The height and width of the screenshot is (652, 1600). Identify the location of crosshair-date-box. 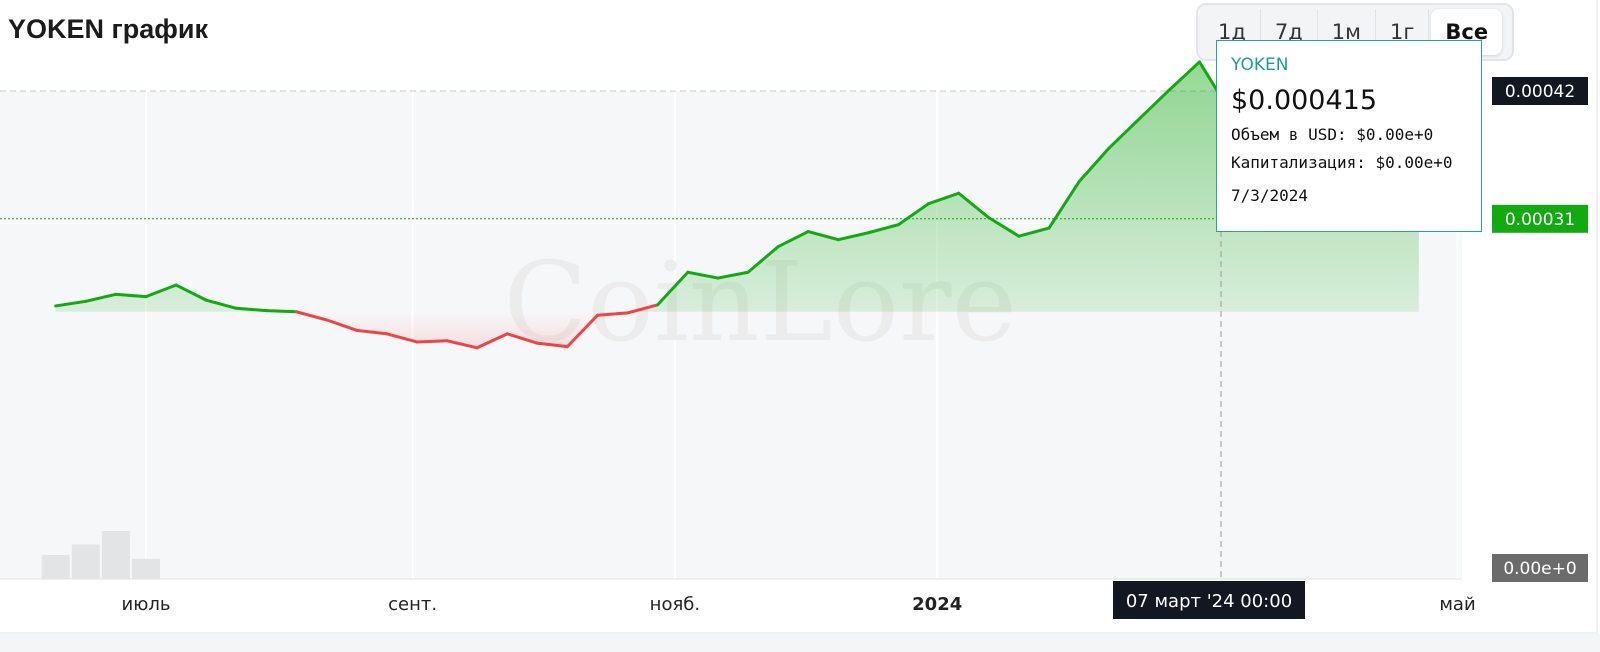
(1209, 600).